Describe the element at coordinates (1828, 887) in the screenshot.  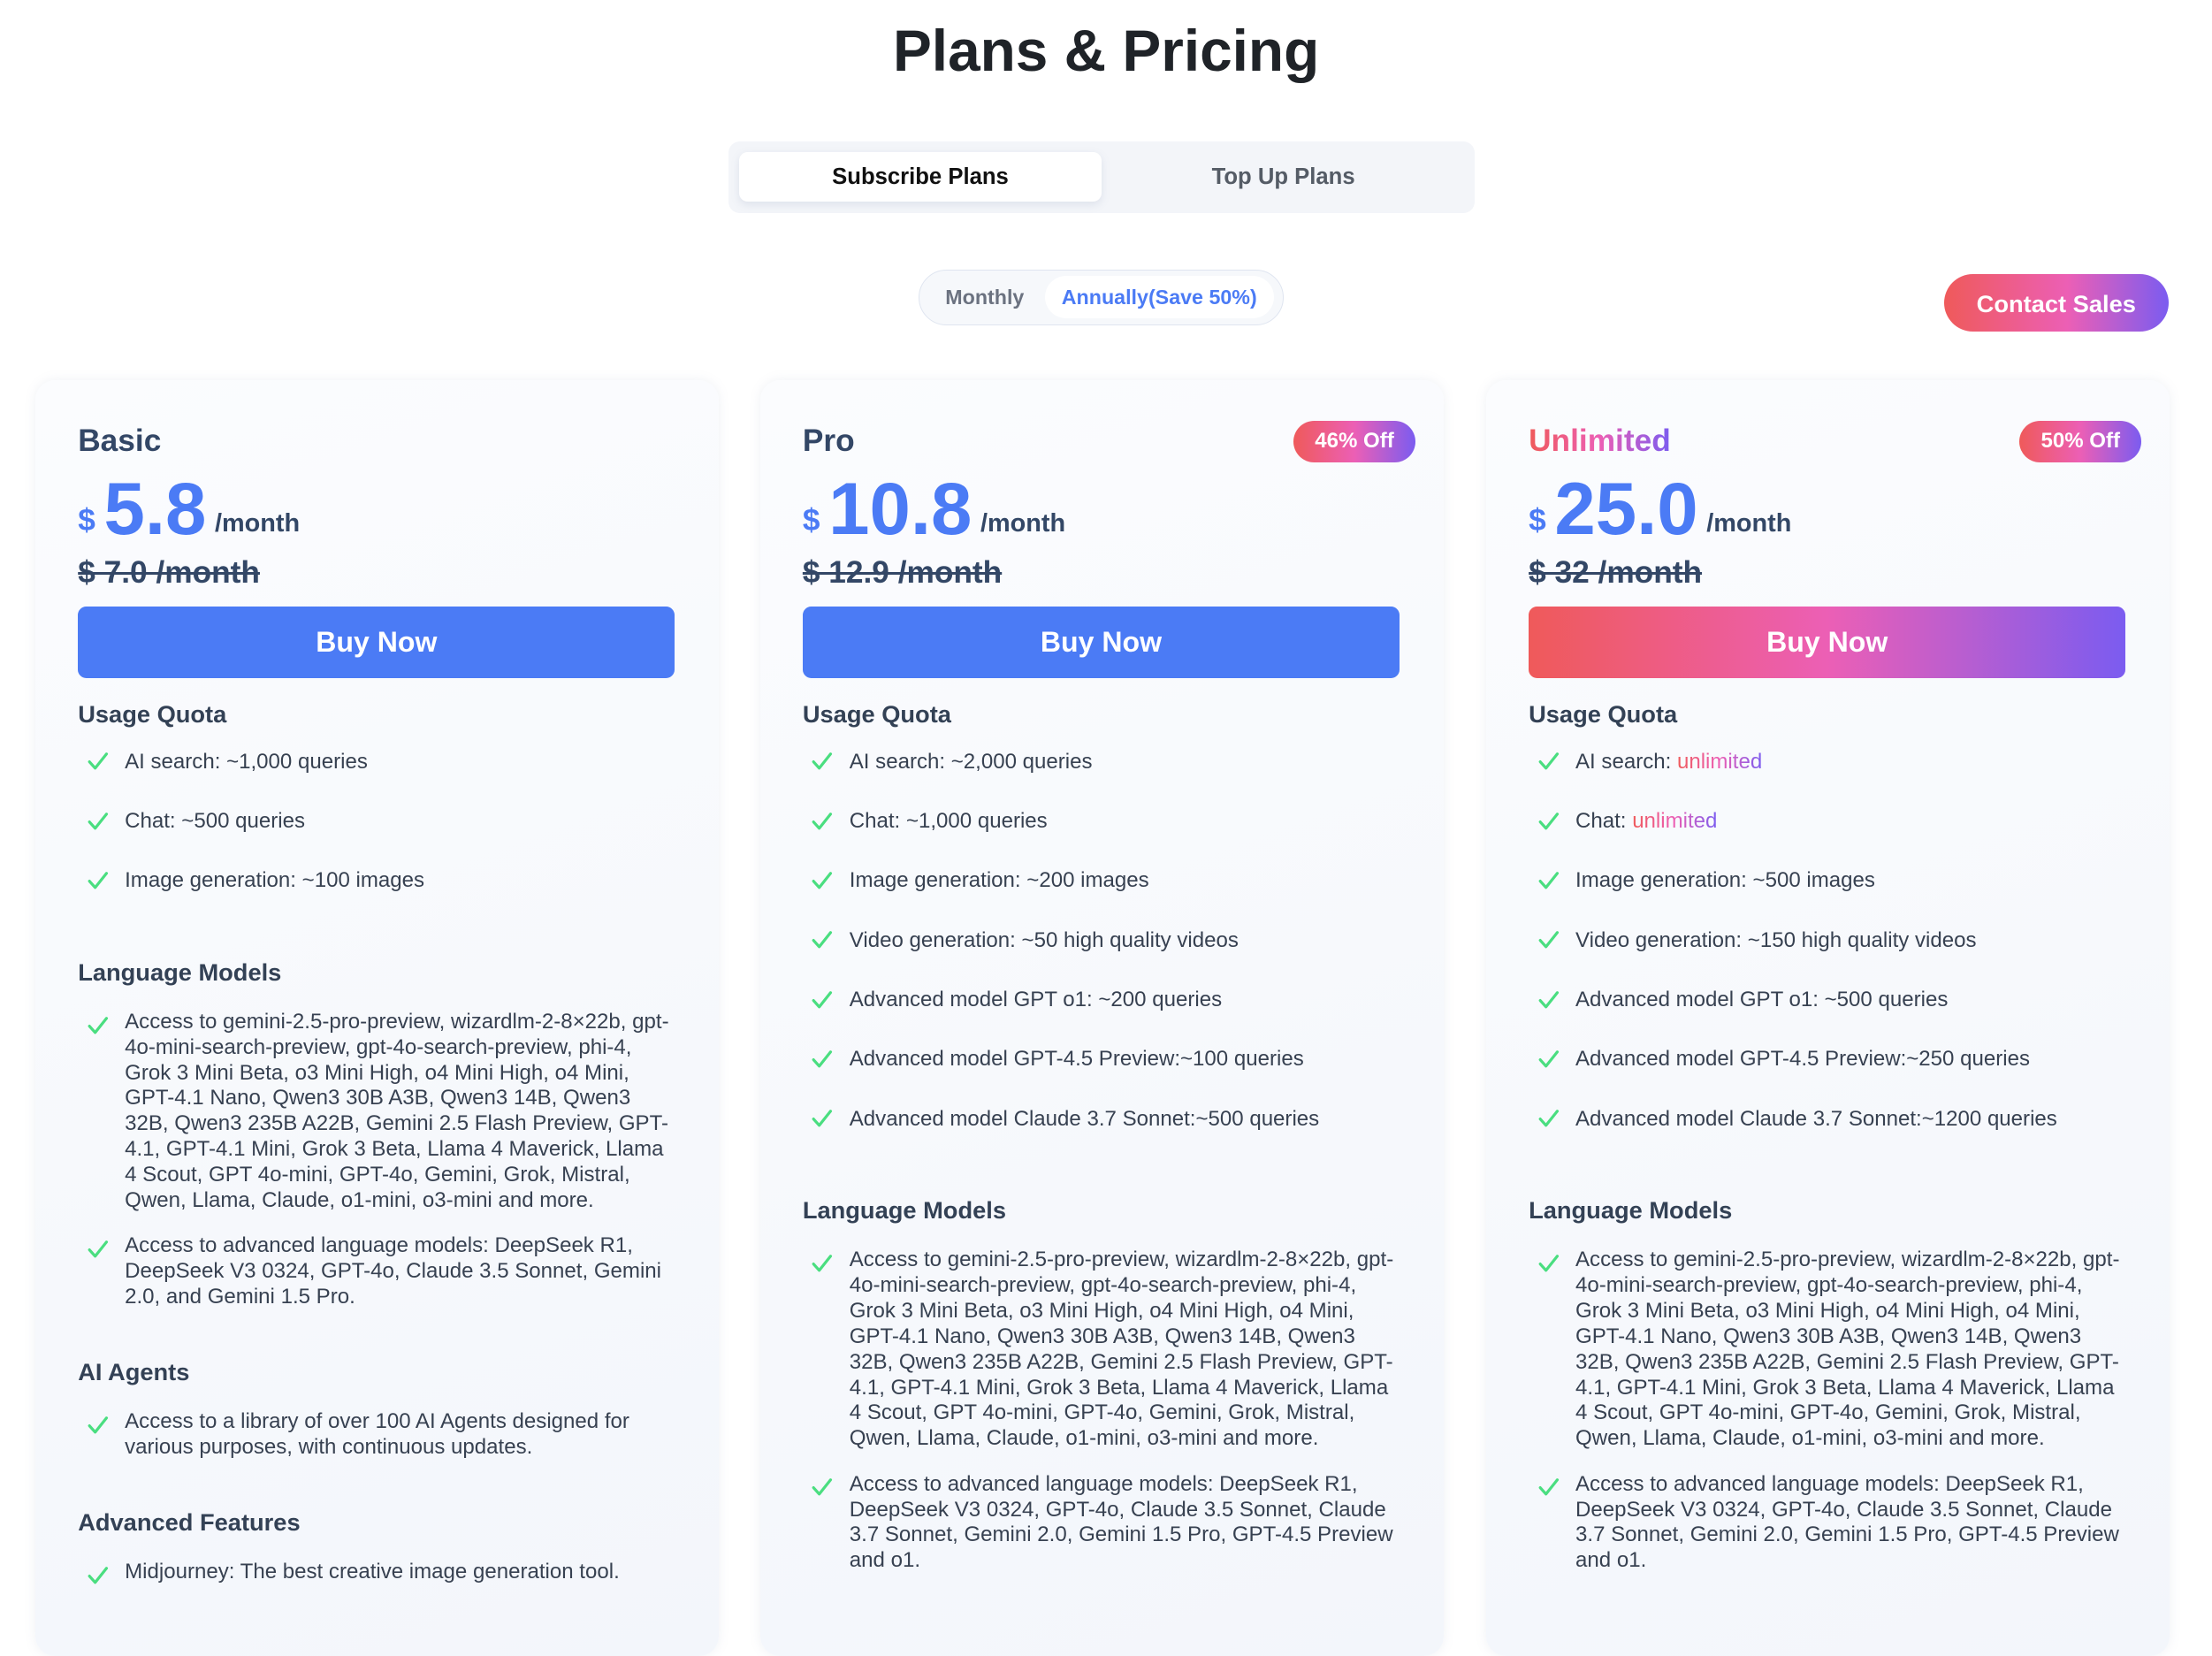
I see `usage-item: Image generation: ~500 images` at that location.